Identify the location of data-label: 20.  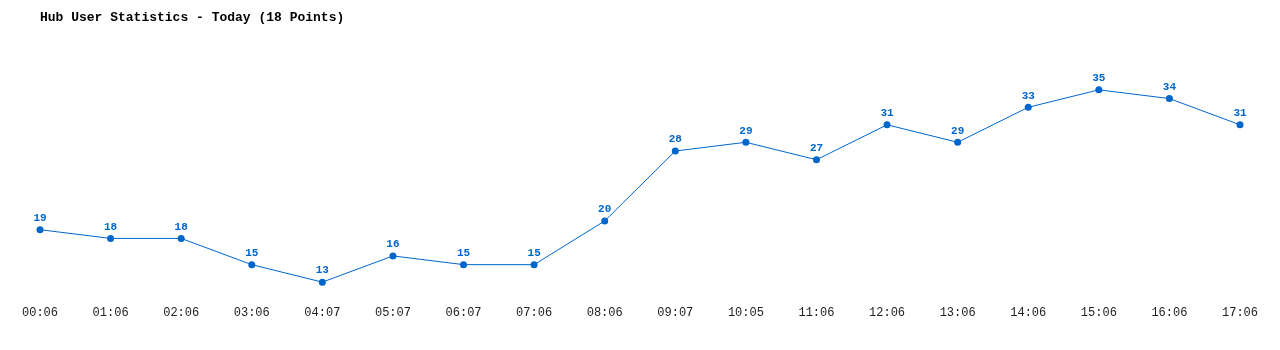
(605, 209).